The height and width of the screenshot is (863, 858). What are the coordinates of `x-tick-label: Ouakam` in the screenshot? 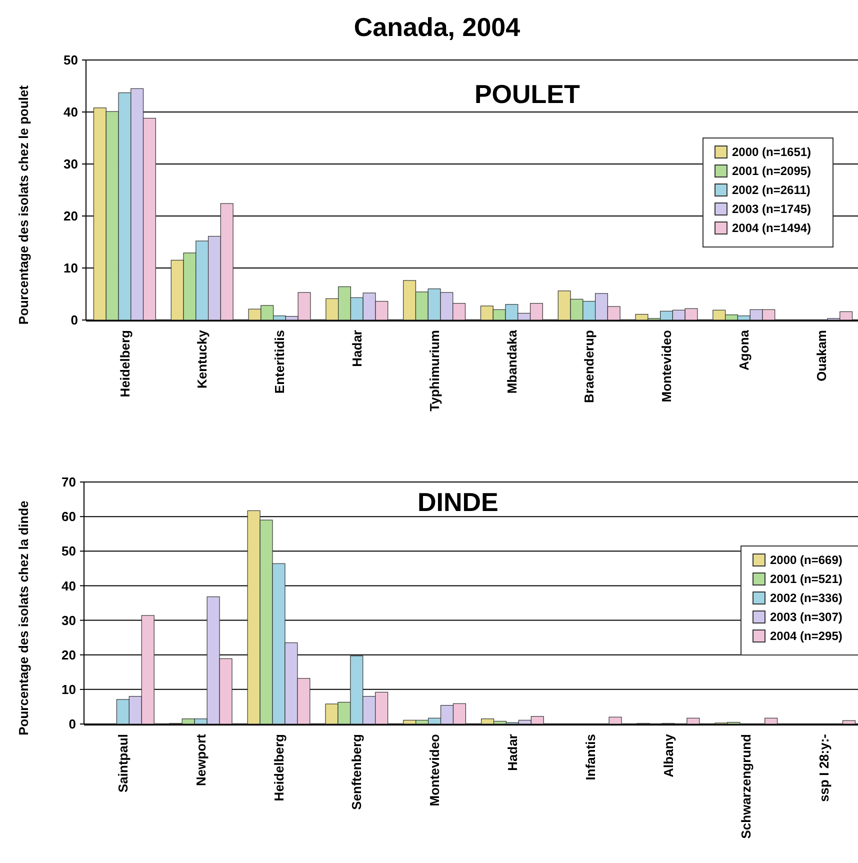 It's located at (821, 356).